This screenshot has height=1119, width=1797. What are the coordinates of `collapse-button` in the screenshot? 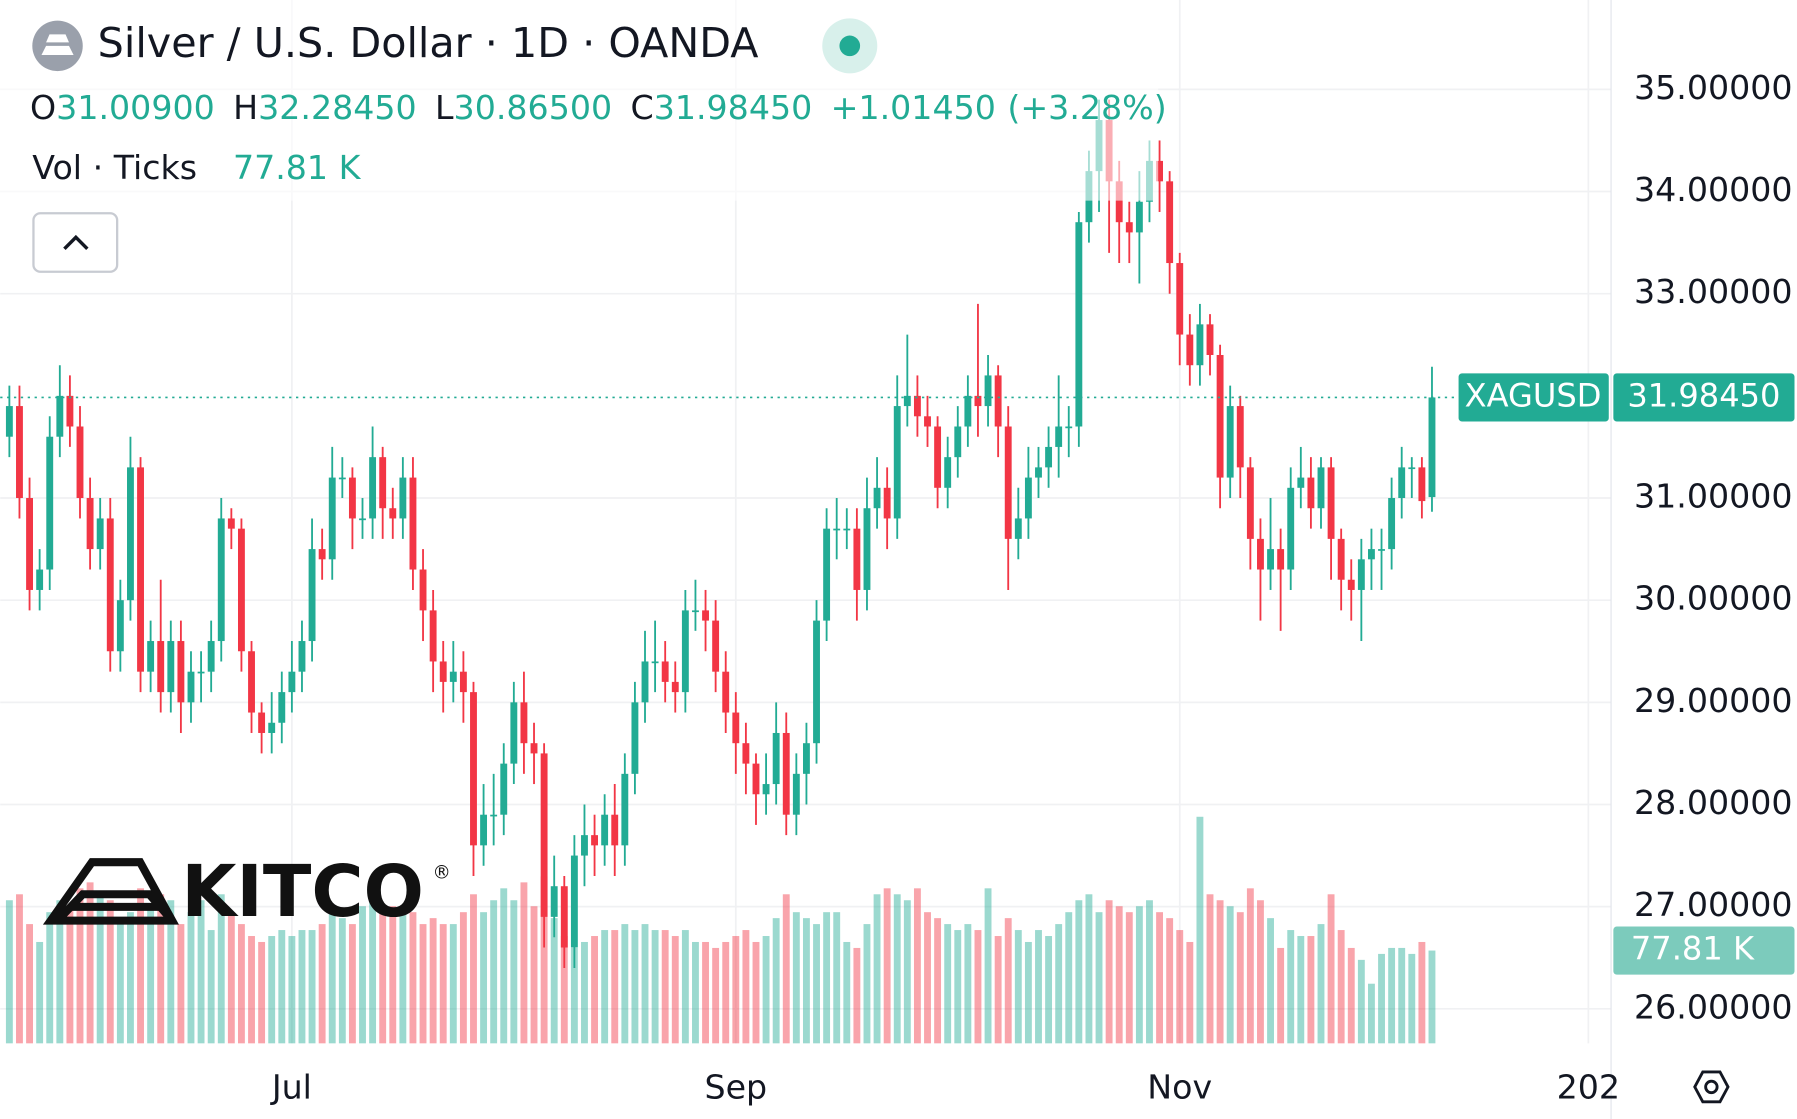 It's located at (75, 242).